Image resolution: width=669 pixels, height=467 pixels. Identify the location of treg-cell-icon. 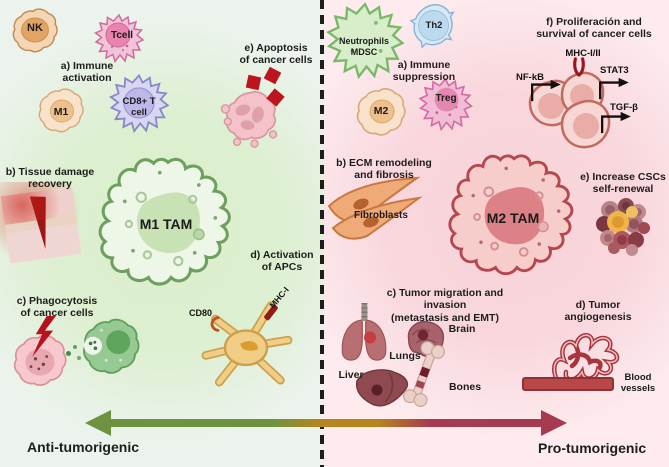
(445, 104).